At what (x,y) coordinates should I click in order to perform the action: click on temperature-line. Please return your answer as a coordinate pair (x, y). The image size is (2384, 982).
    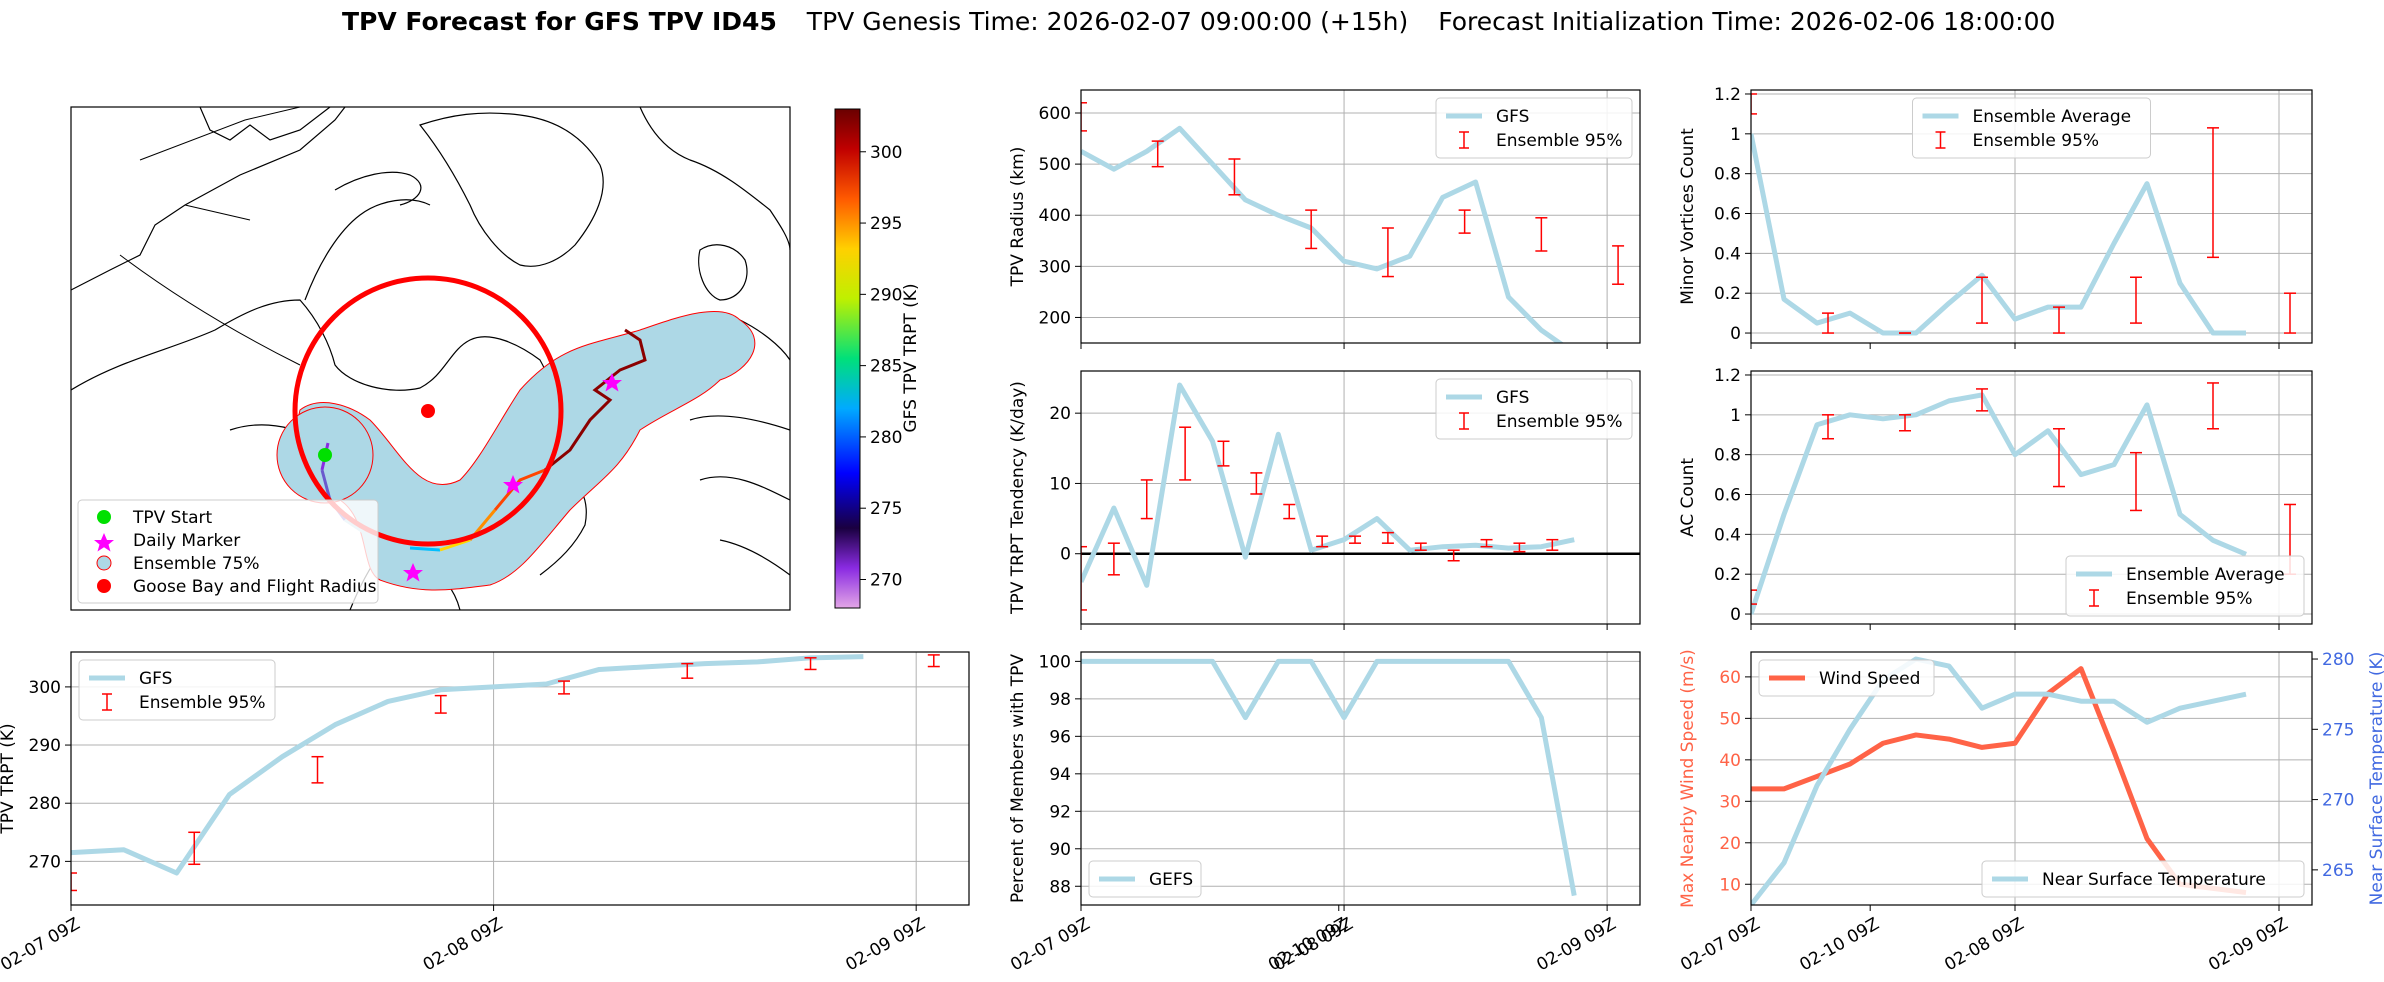
    Looking at the image, I should click on (1999, 780).